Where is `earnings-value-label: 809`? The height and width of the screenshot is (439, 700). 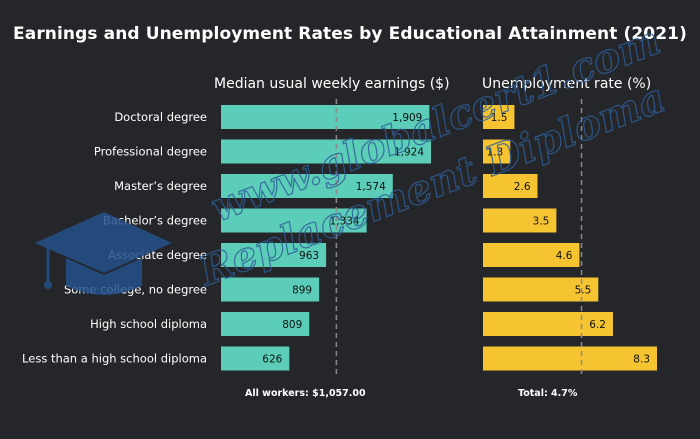 earnings-value-label: 809 is located at coordinates (292, 325).